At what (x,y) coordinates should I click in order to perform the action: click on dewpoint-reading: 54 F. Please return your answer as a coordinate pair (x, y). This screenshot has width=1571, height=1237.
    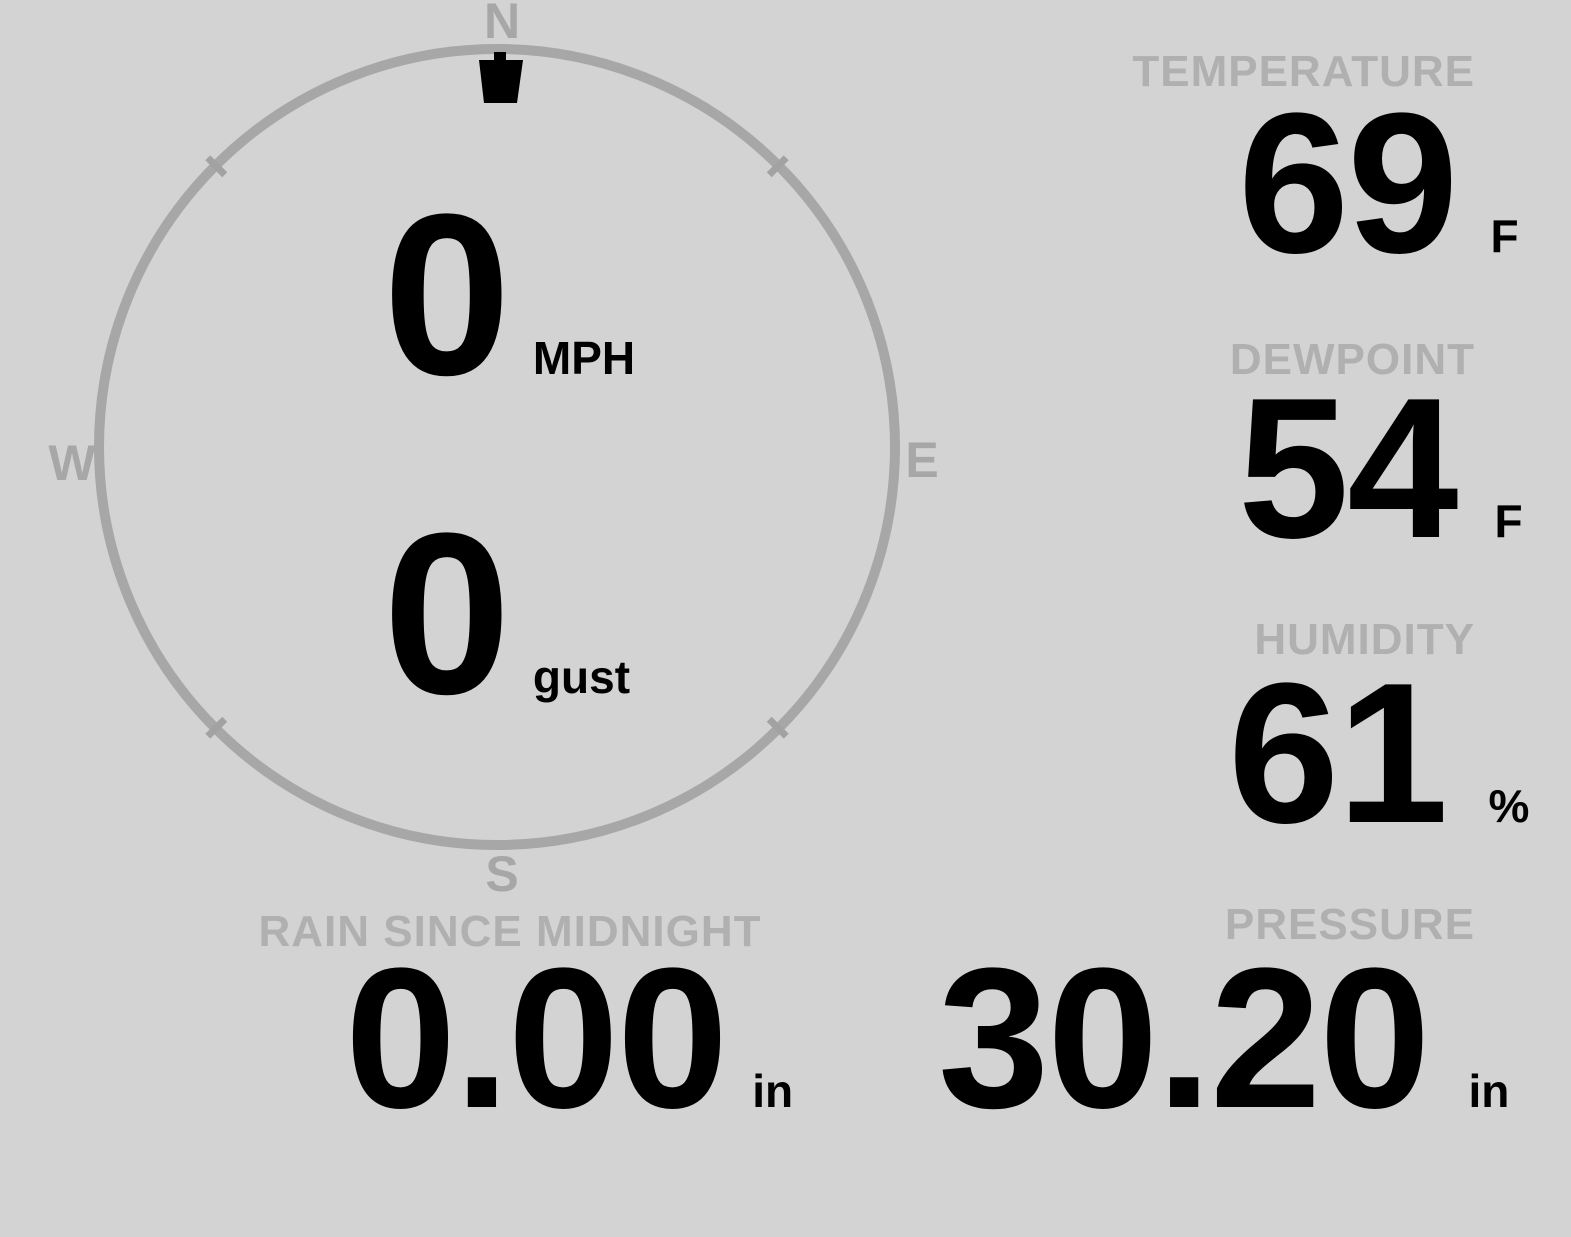
    Looking at the image, I should click on (1380, 469).